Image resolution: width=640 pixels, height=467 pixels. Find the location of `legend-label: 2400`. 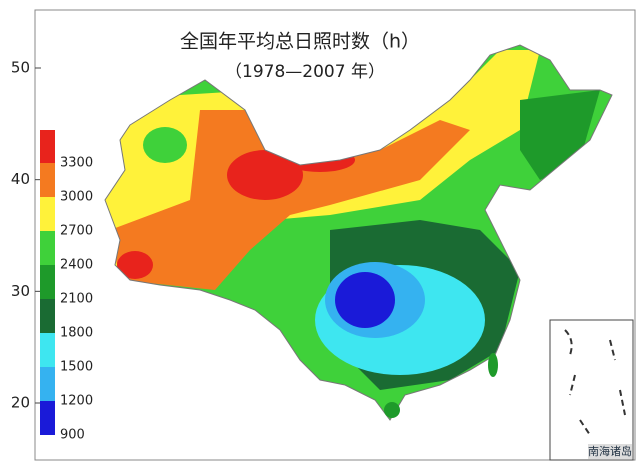

legend-label: 2400 is located at coordinates (76, 265).